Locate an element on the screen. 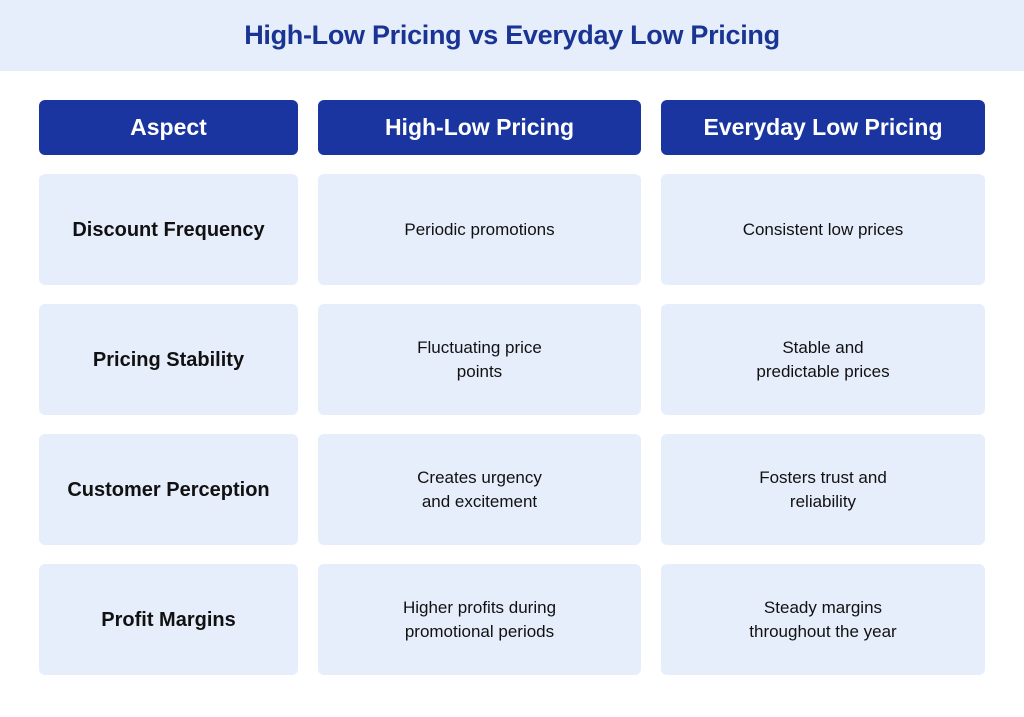  everyday-low-text: Consistent low prices is located at coordinates (823, 229).